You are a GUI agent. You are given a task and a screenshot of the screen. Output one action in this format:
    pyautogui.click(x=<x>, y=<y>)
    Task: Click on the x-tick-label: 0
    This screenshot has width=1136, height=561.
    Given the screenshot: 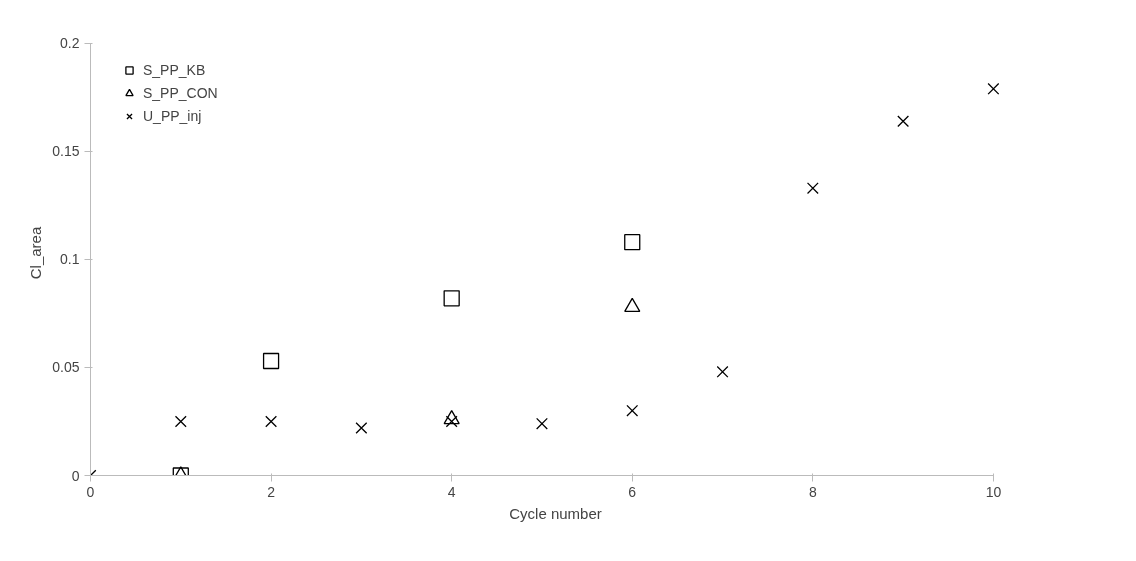 What is the action you would take?
    pyautogui.click(x=90, y=491)
    